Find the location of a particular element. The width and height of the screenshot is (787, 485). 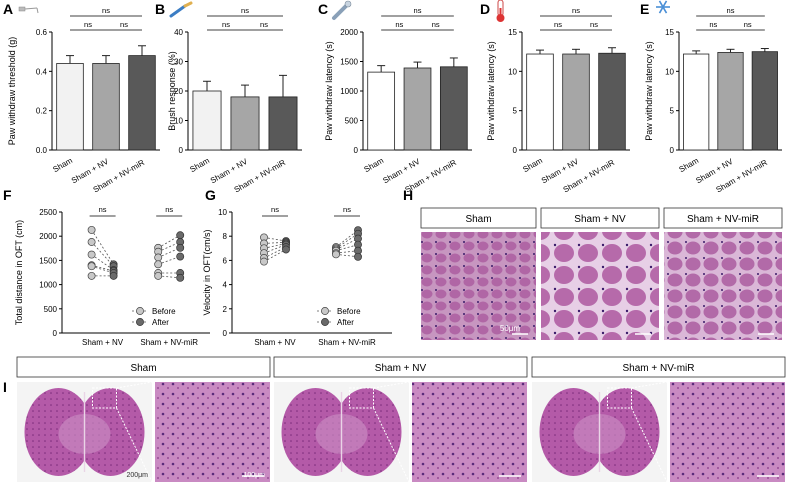

y-tick-label: 0.6 is located at coordinates (42, 32).